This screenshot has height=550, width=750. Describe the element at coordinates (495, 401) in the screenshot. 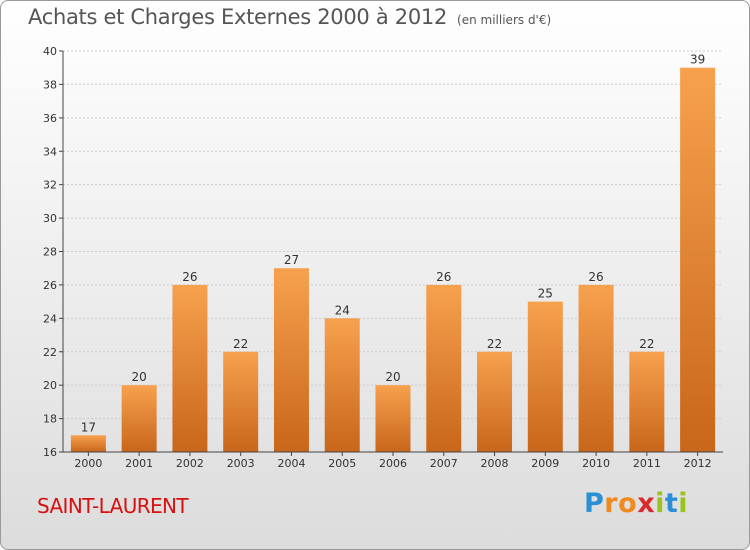

I see `bar-2008` at that location.